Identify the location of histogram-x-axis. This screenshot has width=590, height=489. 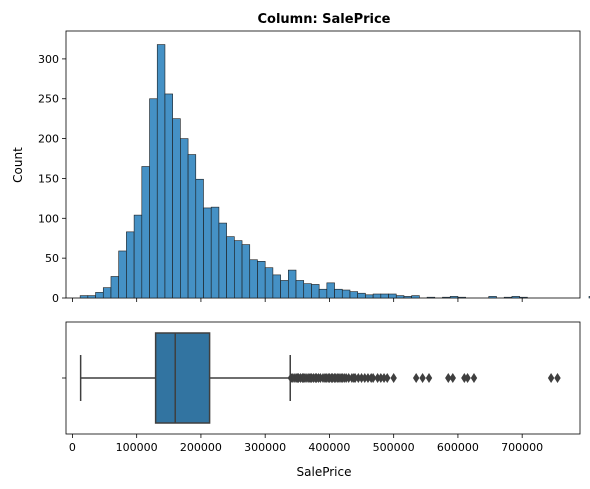
(297, 300).